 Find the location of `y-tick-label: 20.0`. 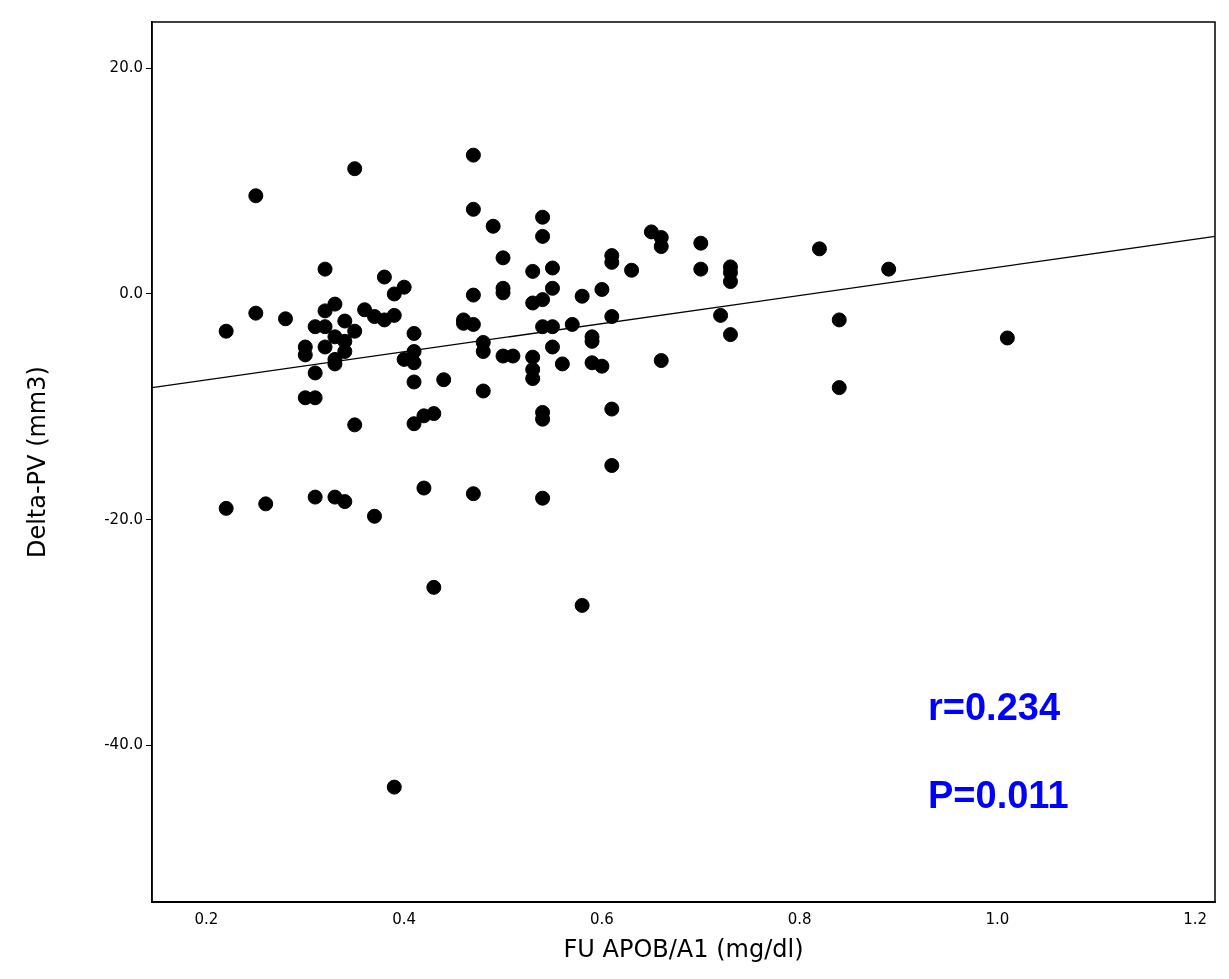

y-tick-label: 20.0 is located at coordinates (126, 67).